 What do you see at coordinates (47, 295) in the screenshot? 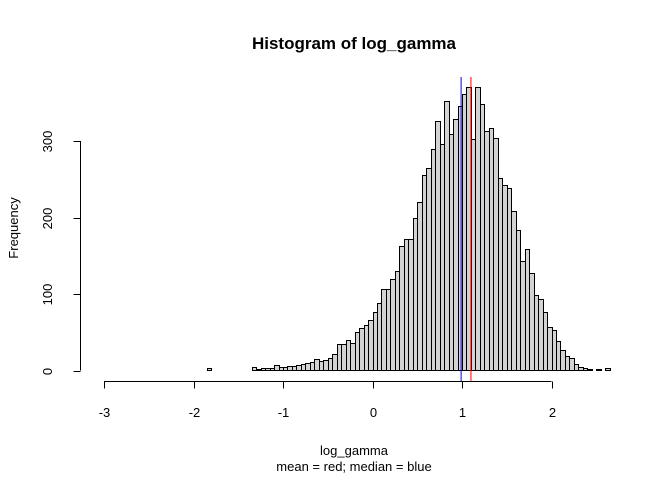
I see `y-tick-label: 100` at bounding box center [47, 295].